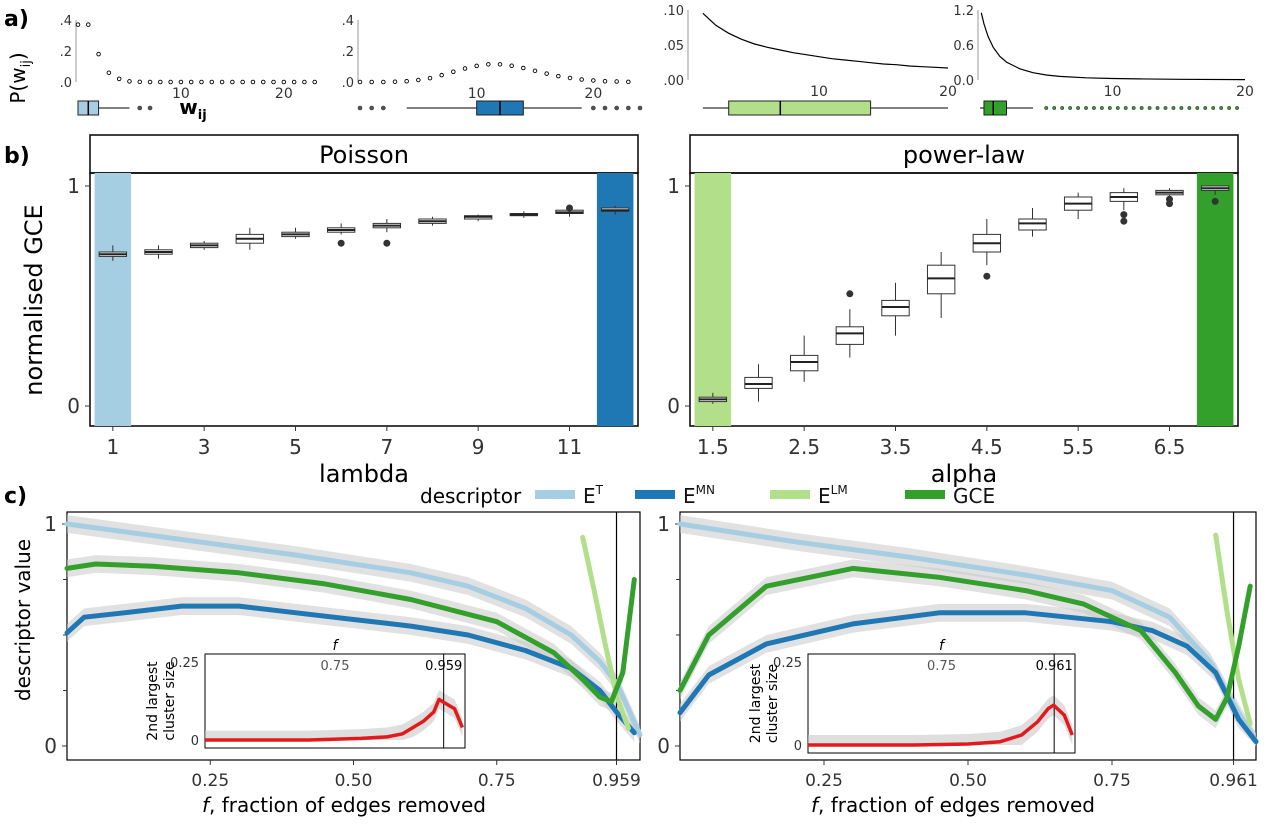 The height and width of the screenshot is (826, 1272). Describe the element at coordinates (963, 11) in the screenshot. I see `a4-ytick-label: 1.2` at that location.